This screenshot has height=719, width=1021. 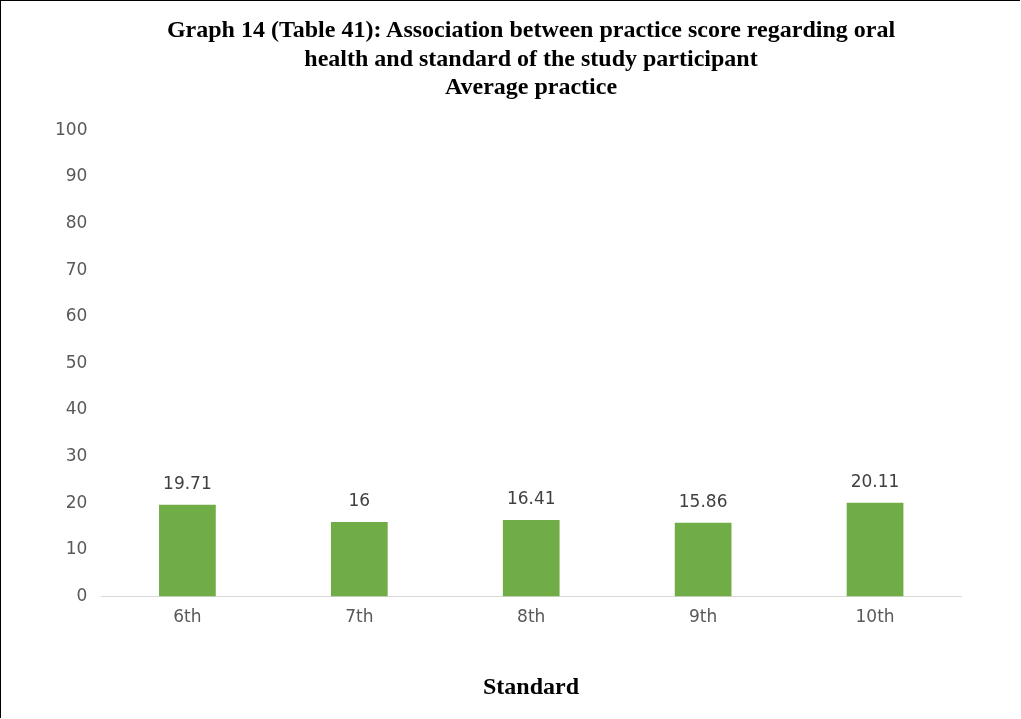 I want to click on y-tick-label: 50, so click(x=76, y=361).